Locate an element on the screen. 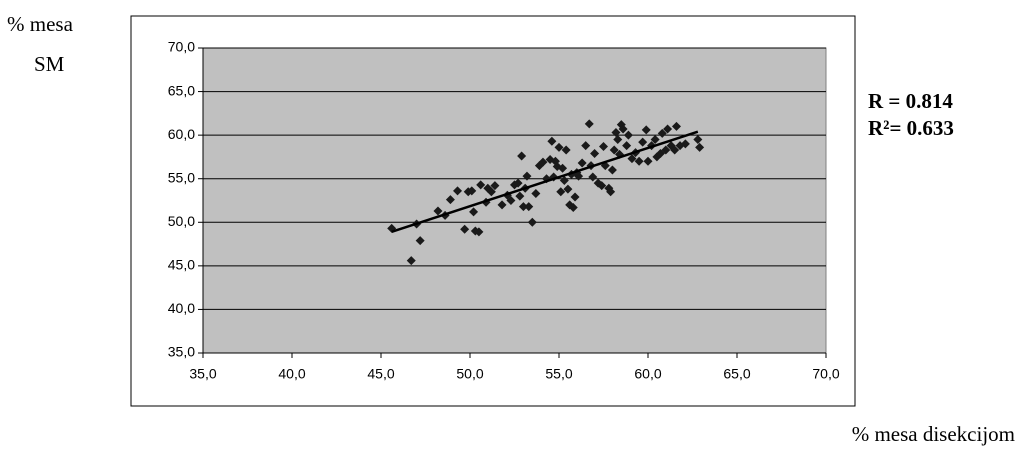 The image size is (1017, 456). annotation: R = 0.814 is located at coordinates (910, 101).